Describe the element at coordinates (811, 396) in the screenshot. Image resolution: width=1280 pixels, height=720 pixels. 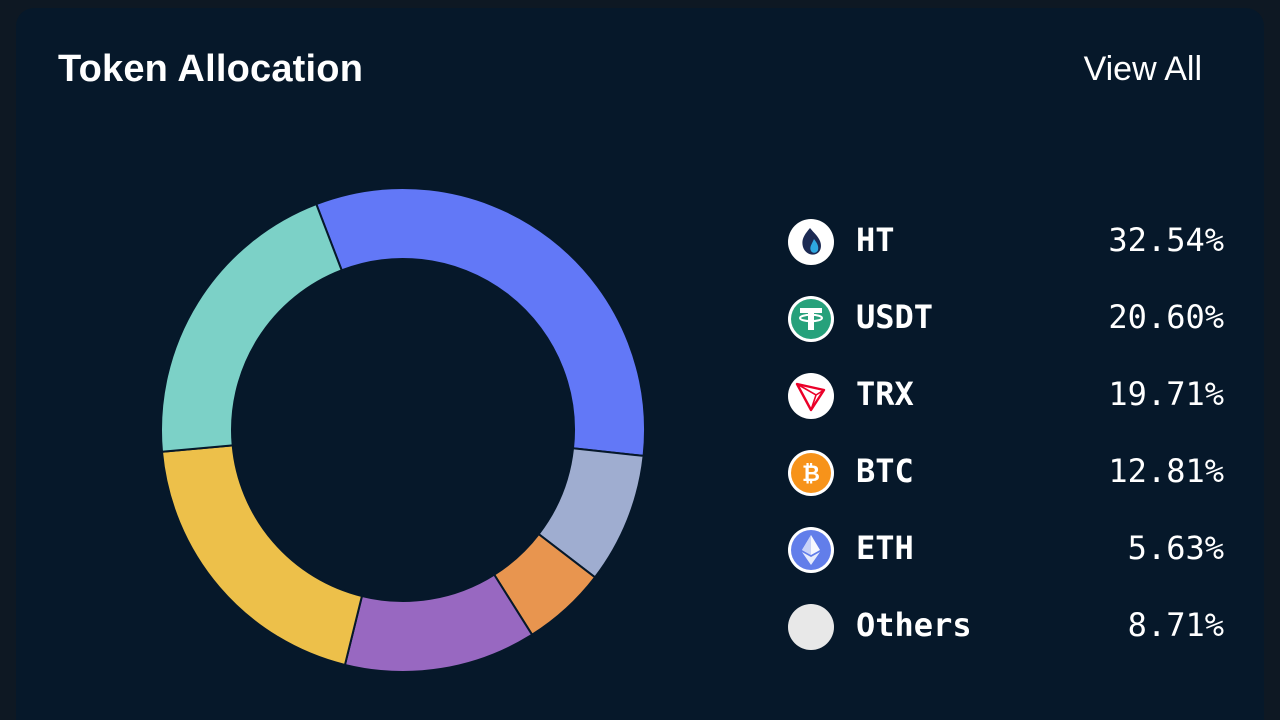
I see `tron-icon` at that location.